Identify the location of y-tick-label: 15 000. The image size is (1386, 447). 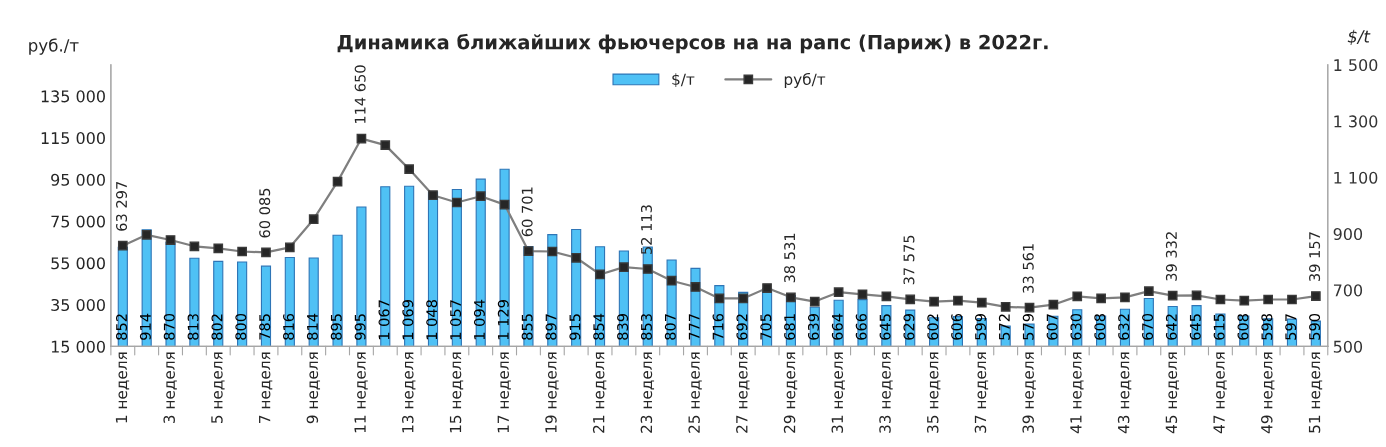
(78, 346).